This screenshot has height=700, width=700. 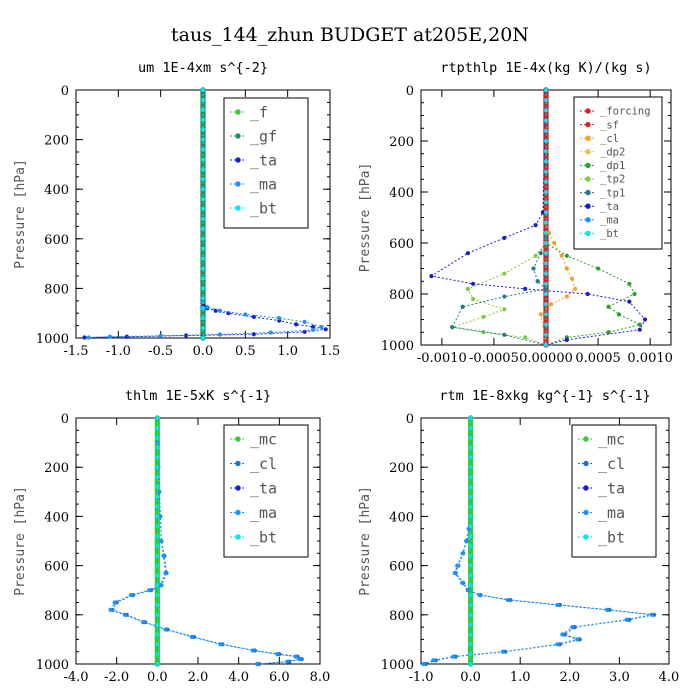 What do you see at coordinates (546, 358) in the screenshot?
I see `x-tick-label: 0.00000` at bounding box center [546, 358].